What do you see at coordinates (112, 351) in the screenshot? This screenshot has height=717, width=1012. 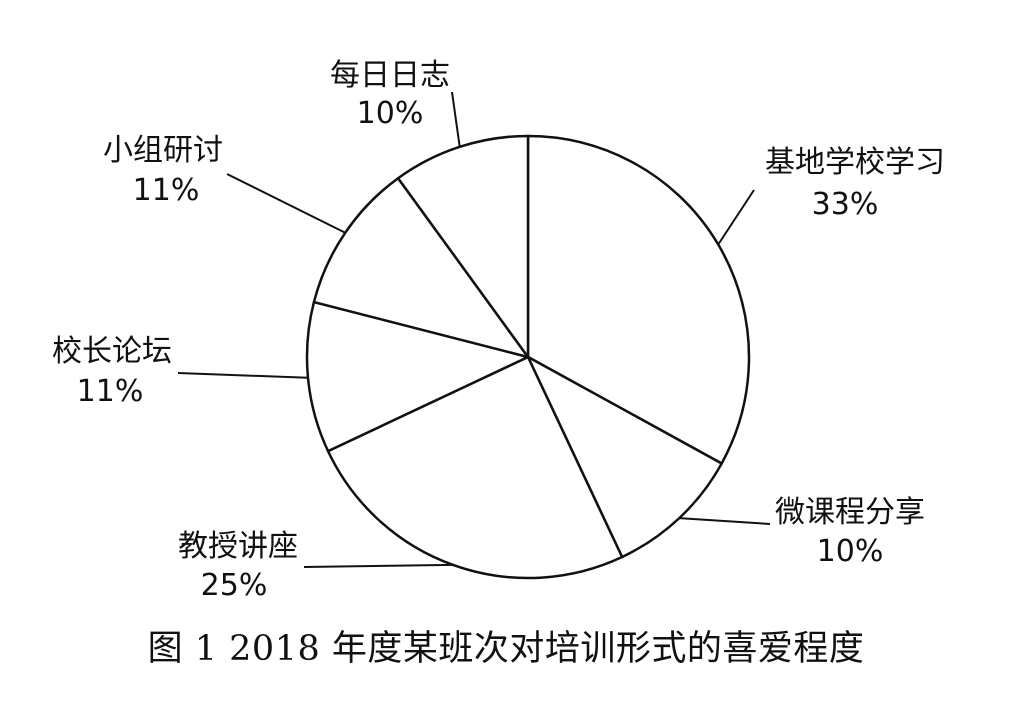 I see `slice-label: 校长论坛` at bounding box center [112, 351].